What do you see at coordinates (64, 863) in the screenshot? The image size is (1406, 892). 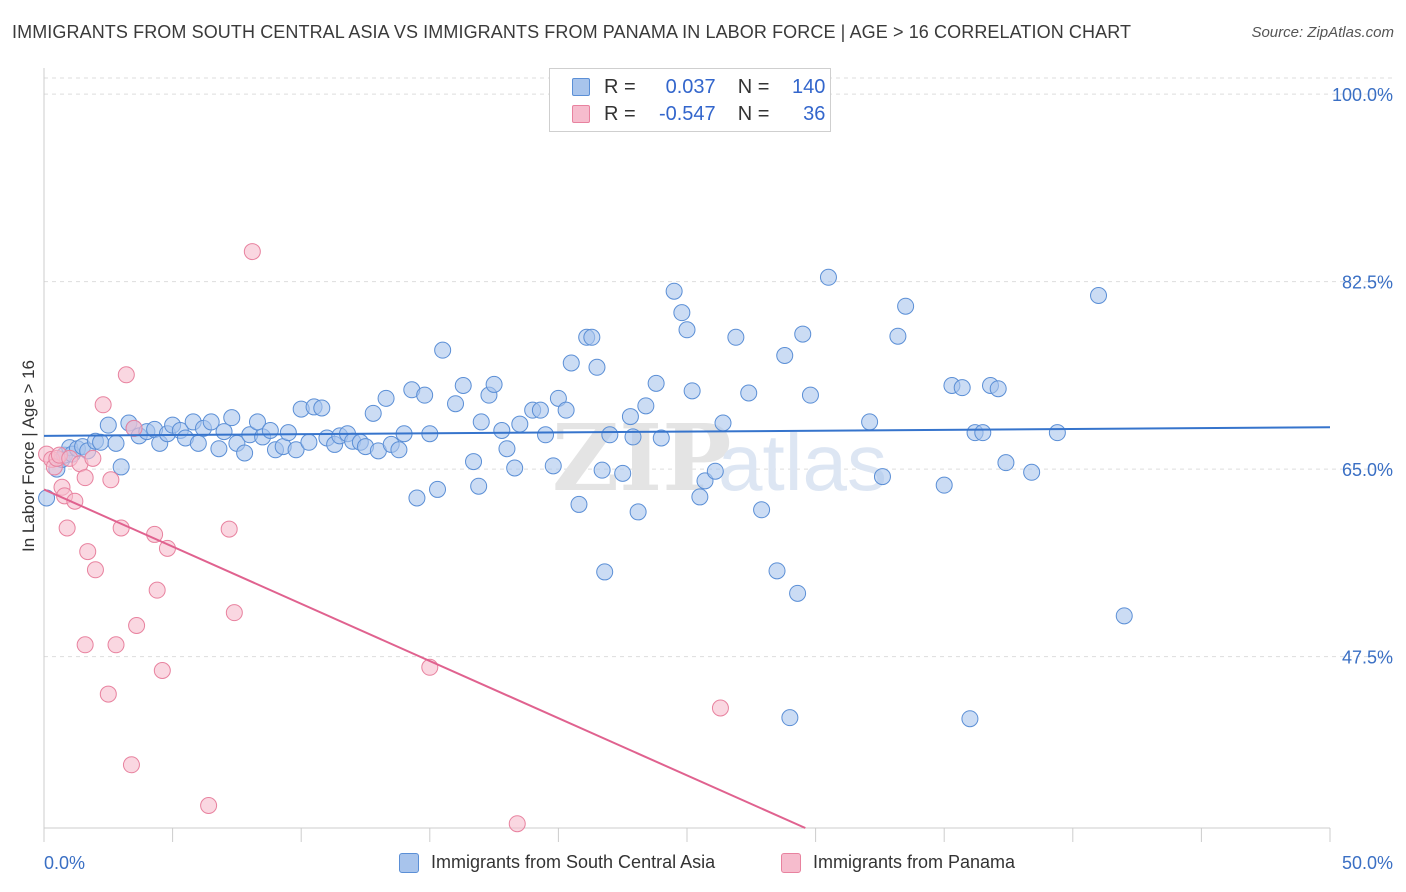 I see `x-tick-label: 0.0%` at bounding box center [64, 863].